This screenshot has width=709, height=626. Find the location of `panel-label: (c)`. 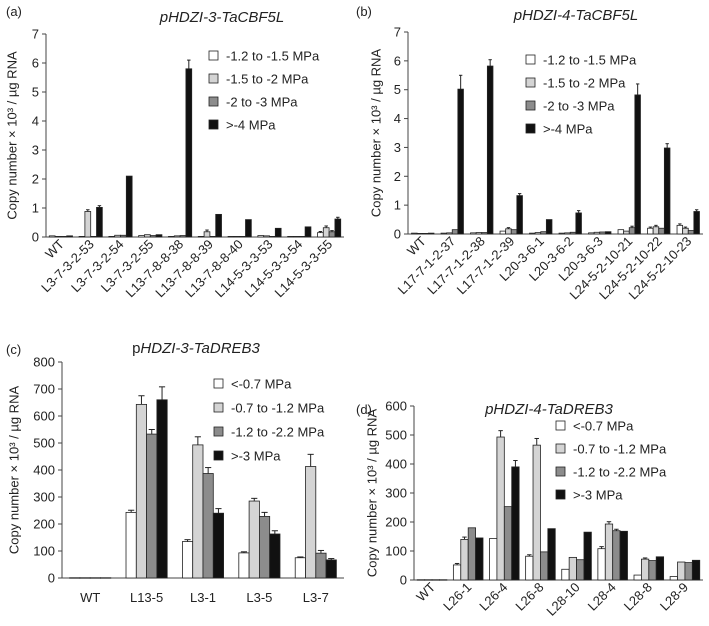

panel-label: (c) is located at coordinates (13, 349).